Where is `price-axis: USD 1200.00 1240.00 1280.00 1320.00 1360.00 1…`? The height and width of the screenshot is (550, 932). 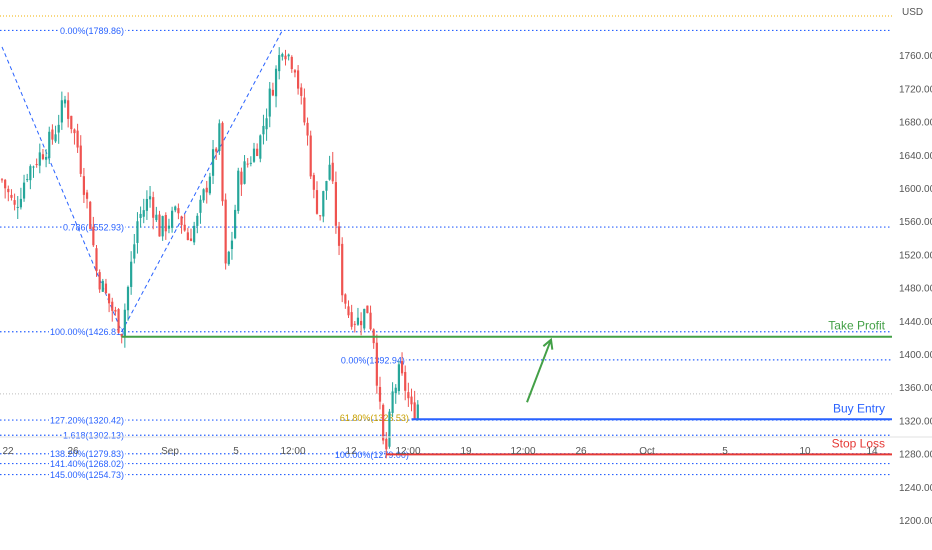
price-axis: USD 1200.00 1240.00 1280.00 1320.00 1360.00 1… is located at coordinates (912, 265).